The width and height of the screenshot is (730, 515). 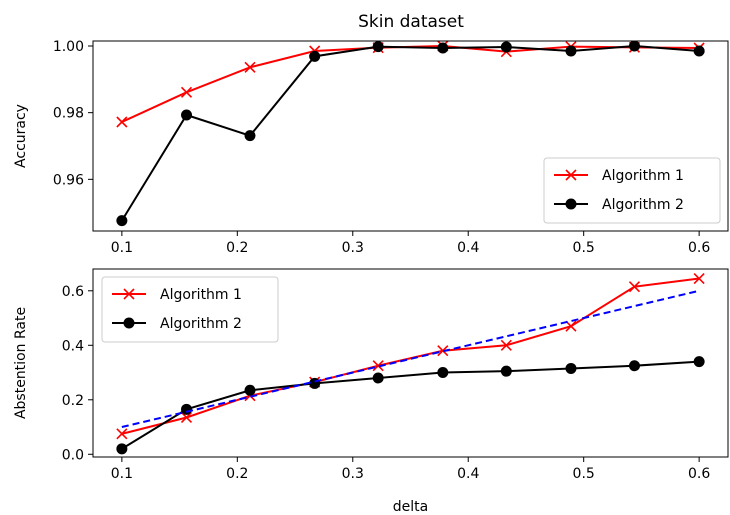 I want to click on y-tick-label: 0.96, so click(x=68, y=180).